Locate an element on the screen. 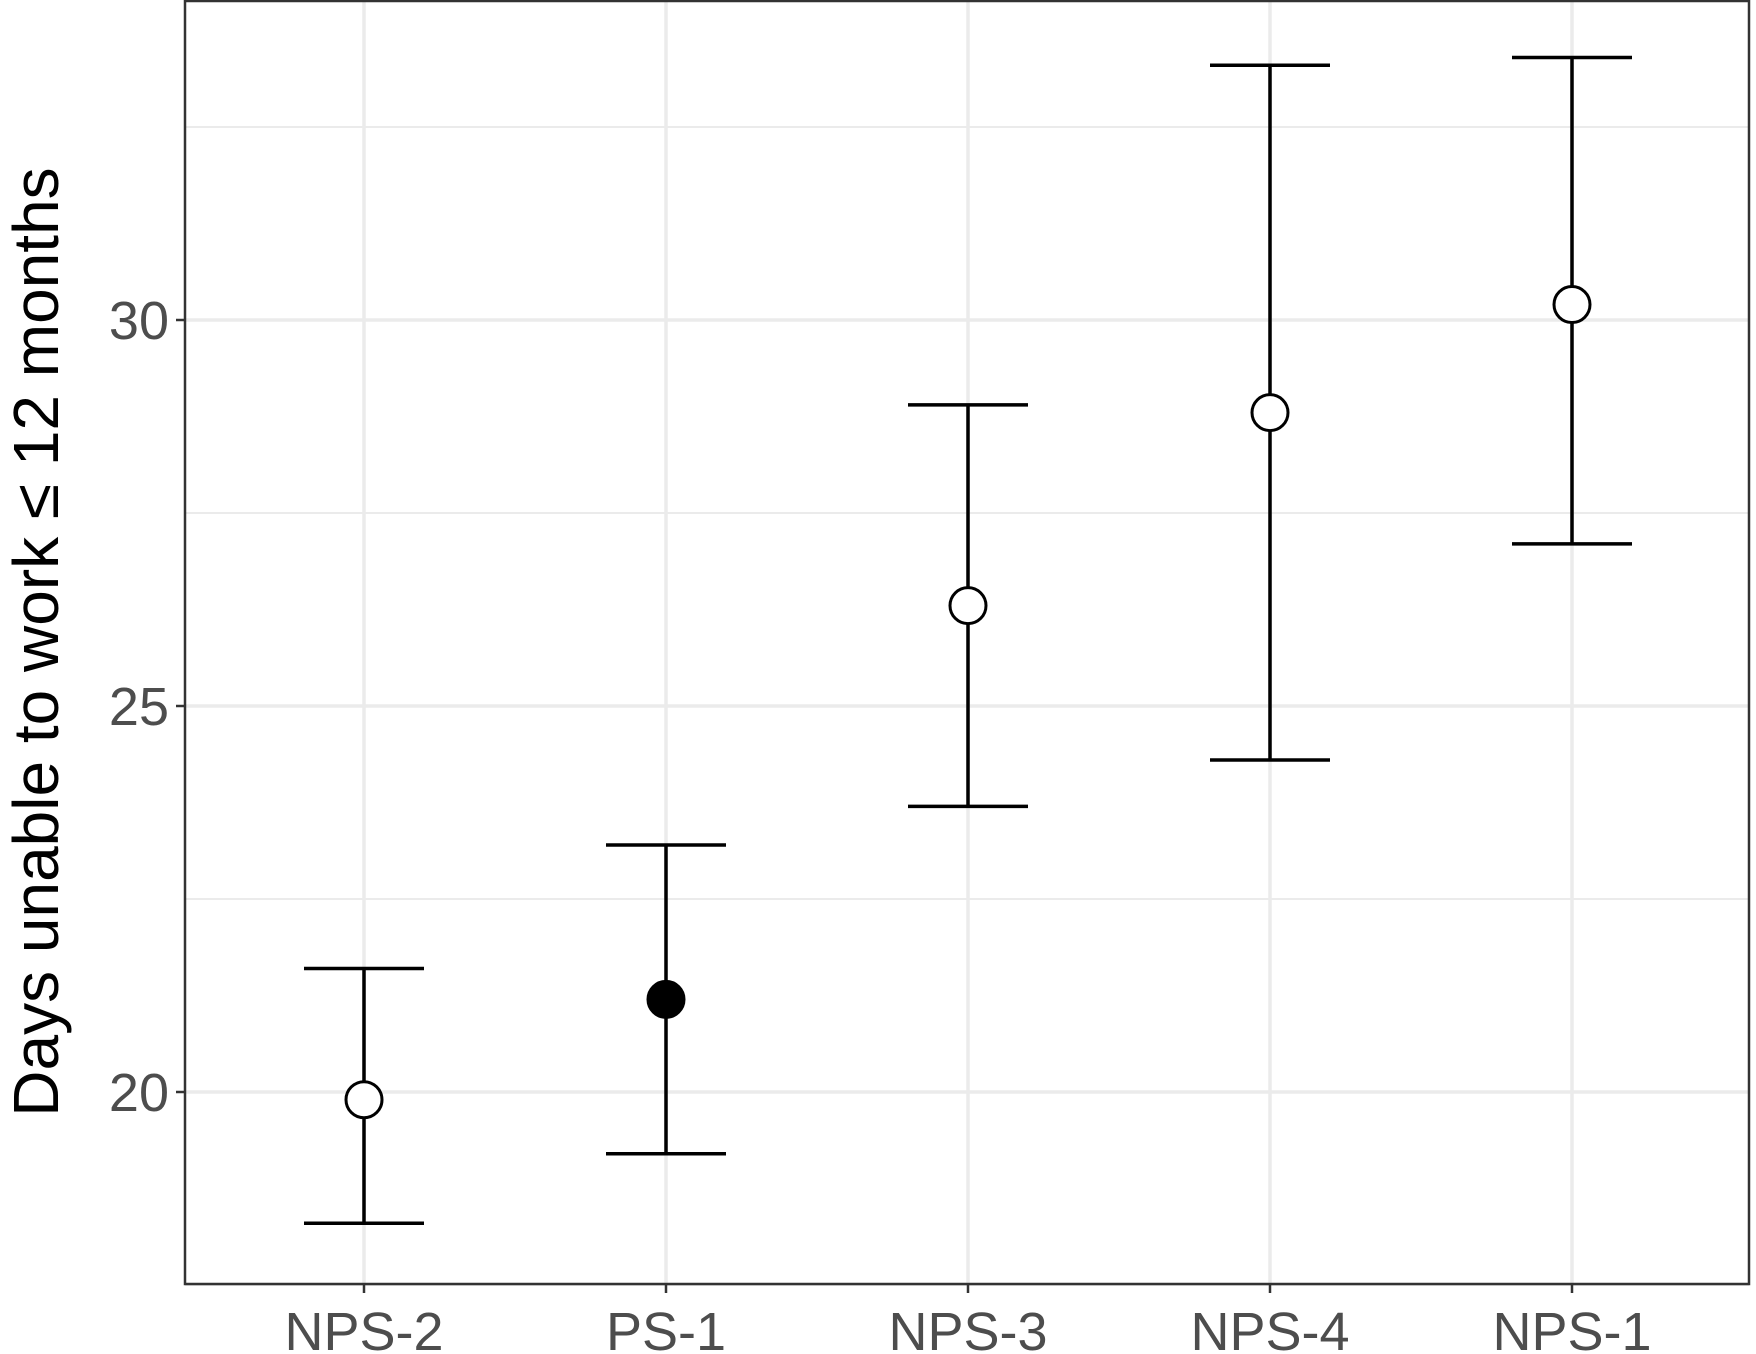 Image resolution: width=1756 pixels, height=1354 pixels. x-tick-label: NPS-4 is located at coordinates (1269, 1328).